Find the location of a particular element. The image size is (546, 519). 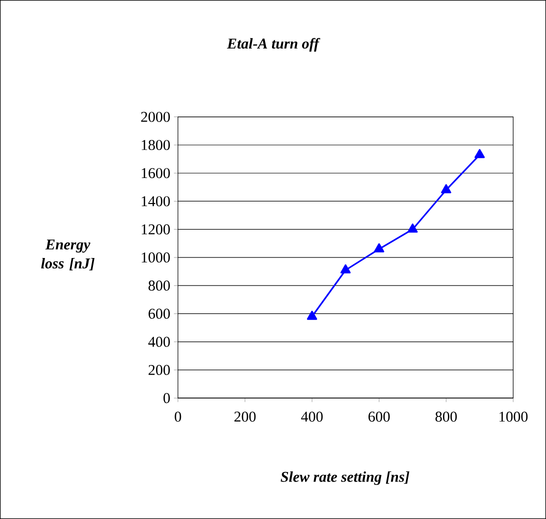

y-tick-label: 200 is located at coordinates (159, 370).